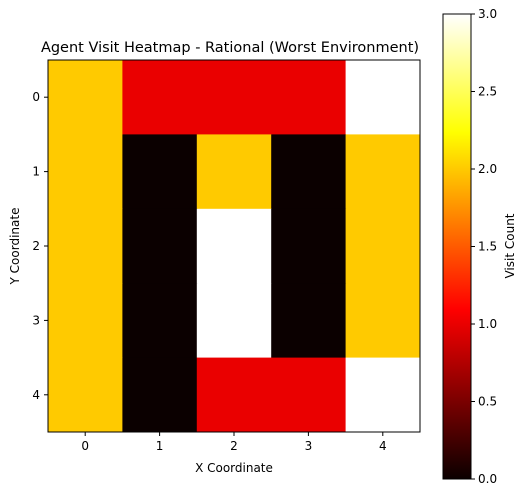 The width and height of the screenshot is (527, 496). What do you see at coordinates (487, 14) in the screenshot?
I see `colorbar-tick-label: 3.0` at bounding box center [487, 14].